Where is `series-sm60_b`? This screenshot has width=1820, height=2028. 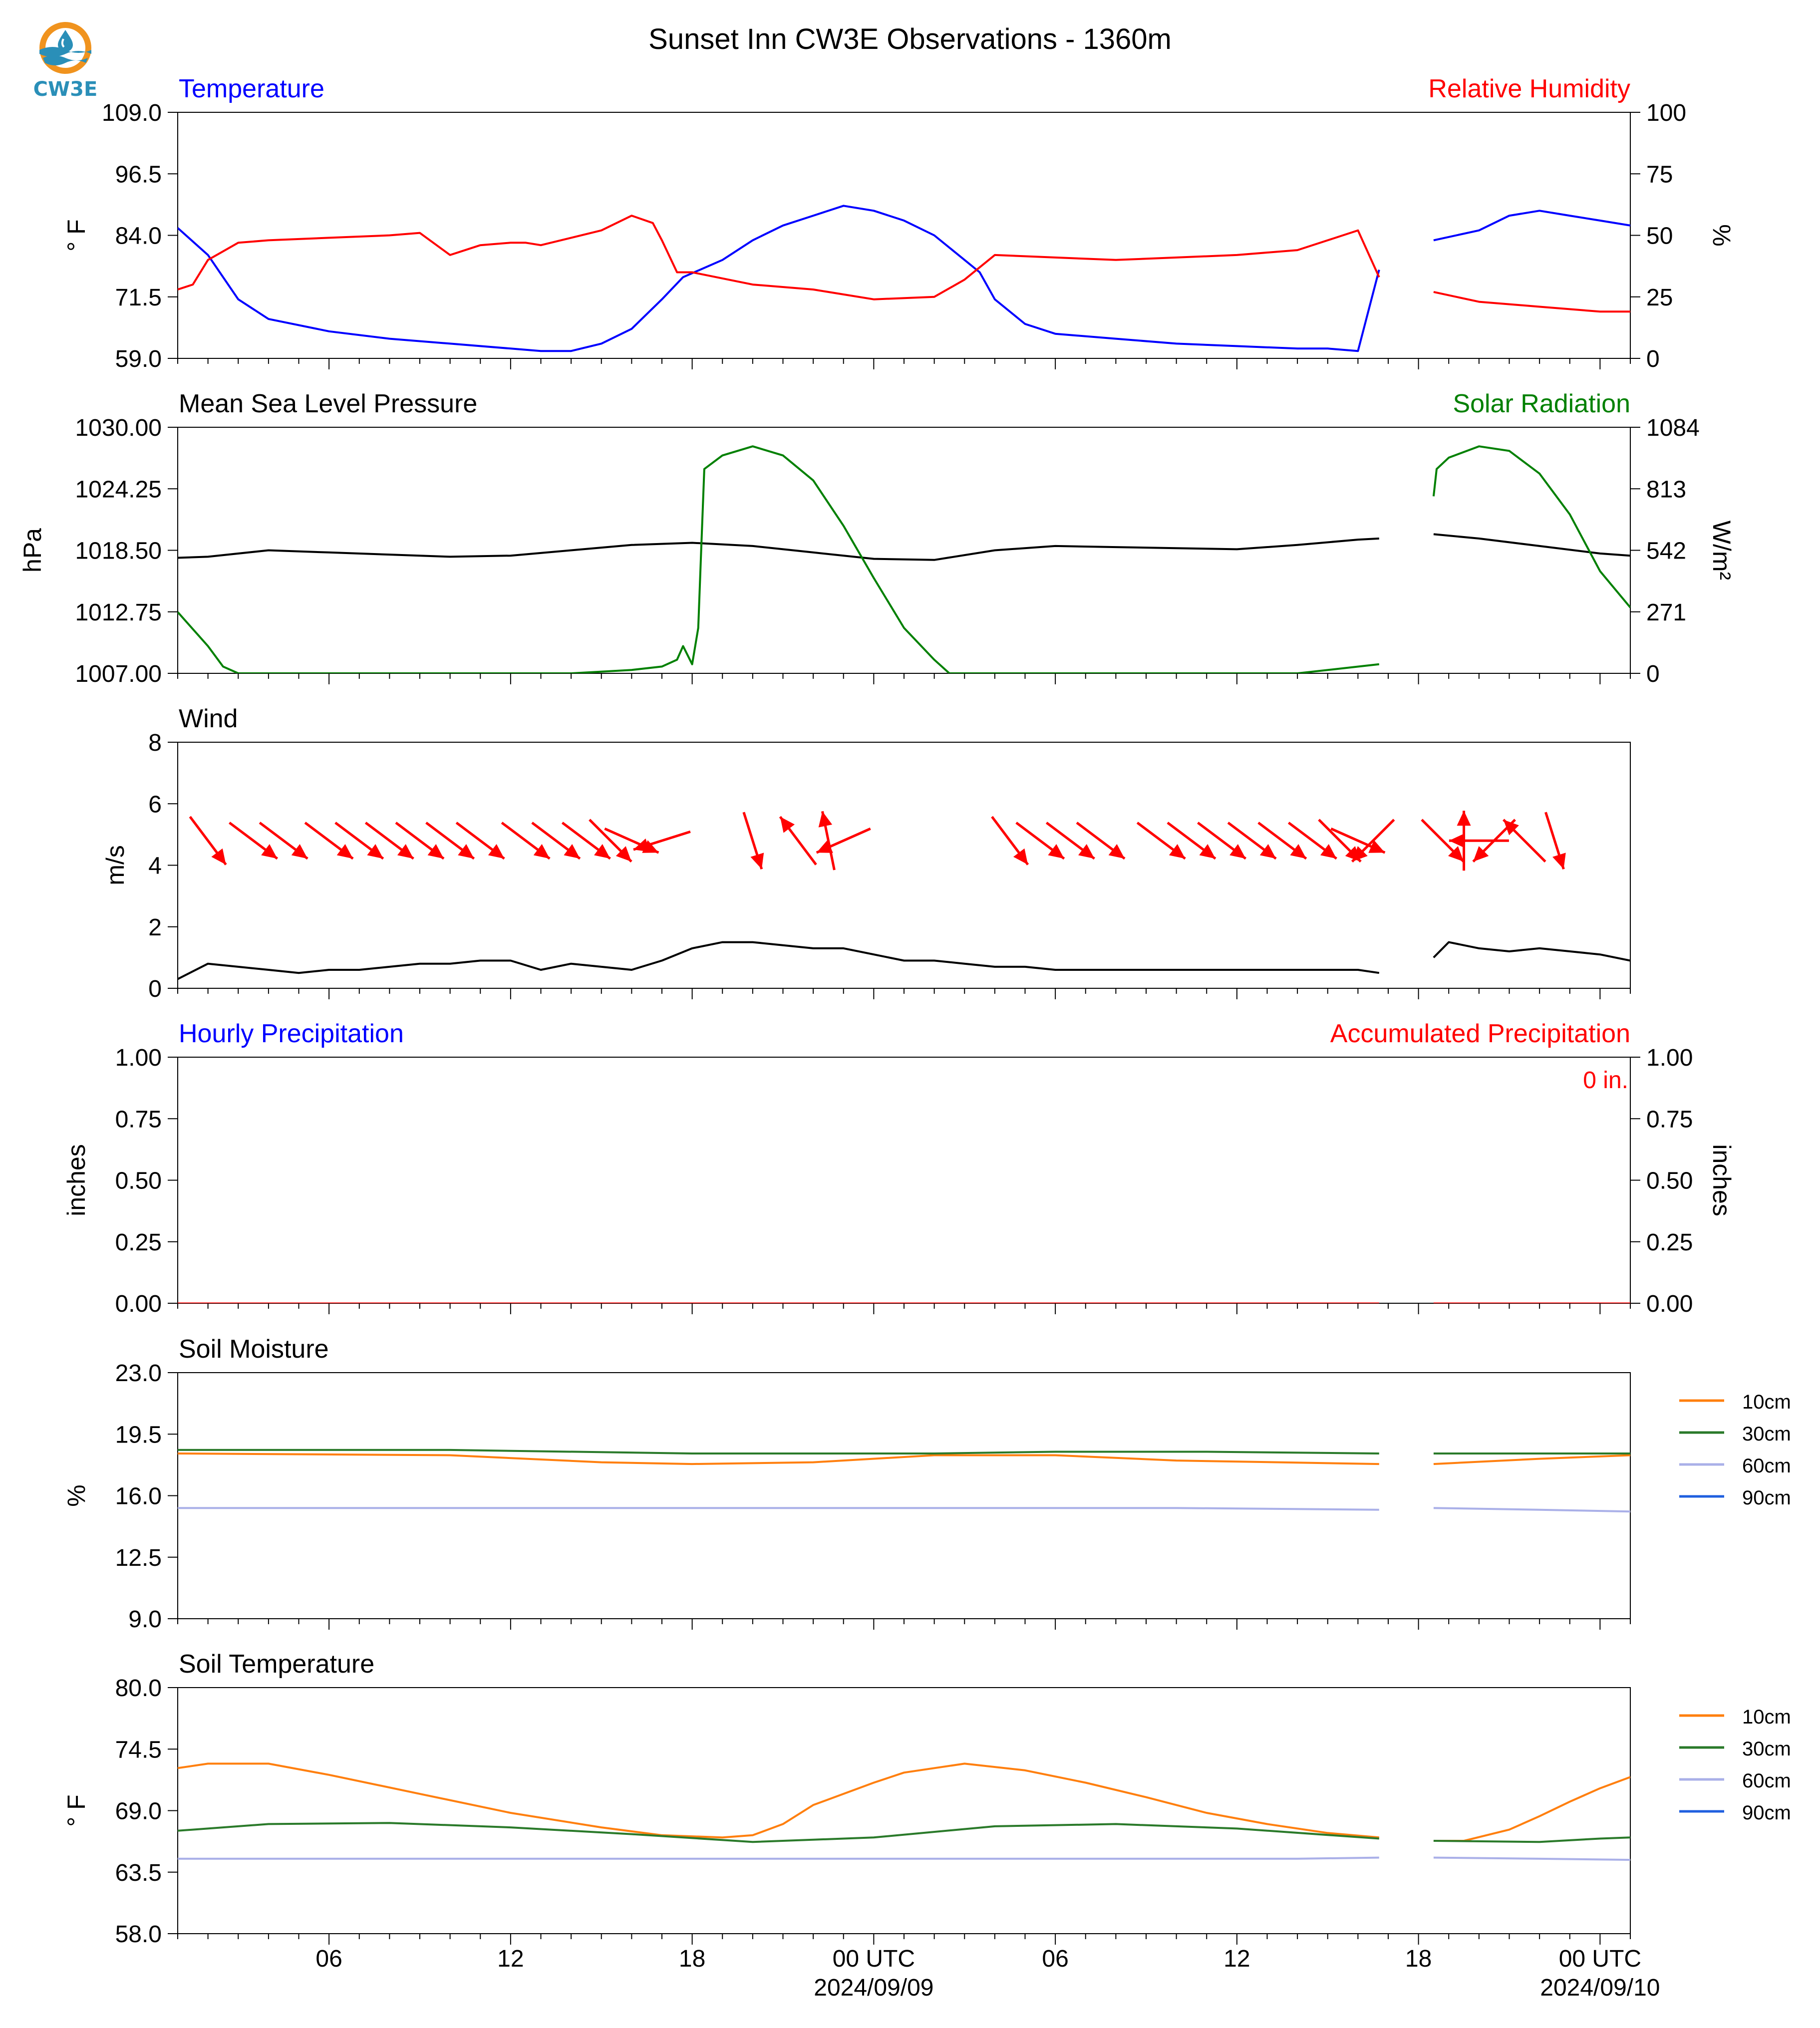 series-sm60_b is located at coordinates (1531, 1510).